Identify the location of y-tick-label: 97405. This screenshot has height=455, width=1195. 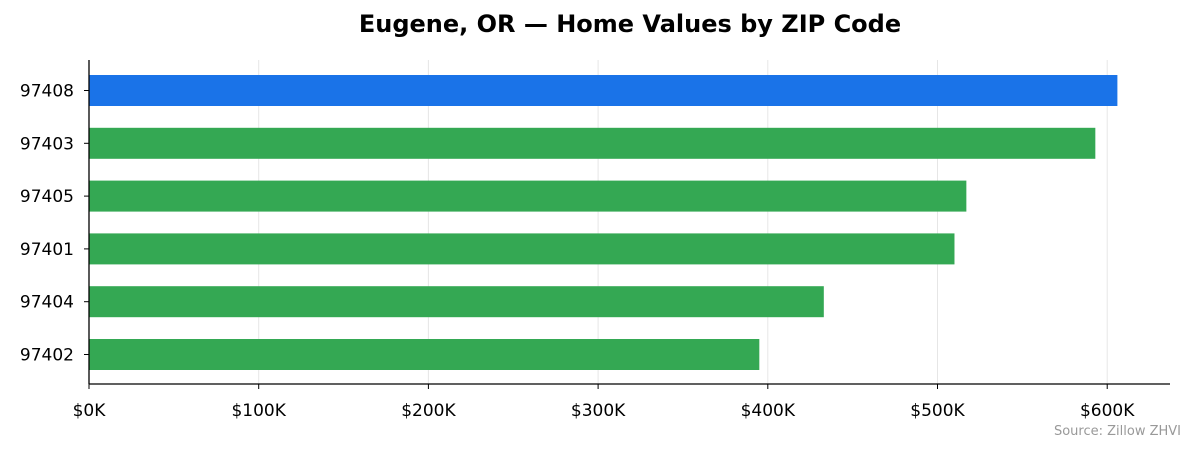
(47, 197).